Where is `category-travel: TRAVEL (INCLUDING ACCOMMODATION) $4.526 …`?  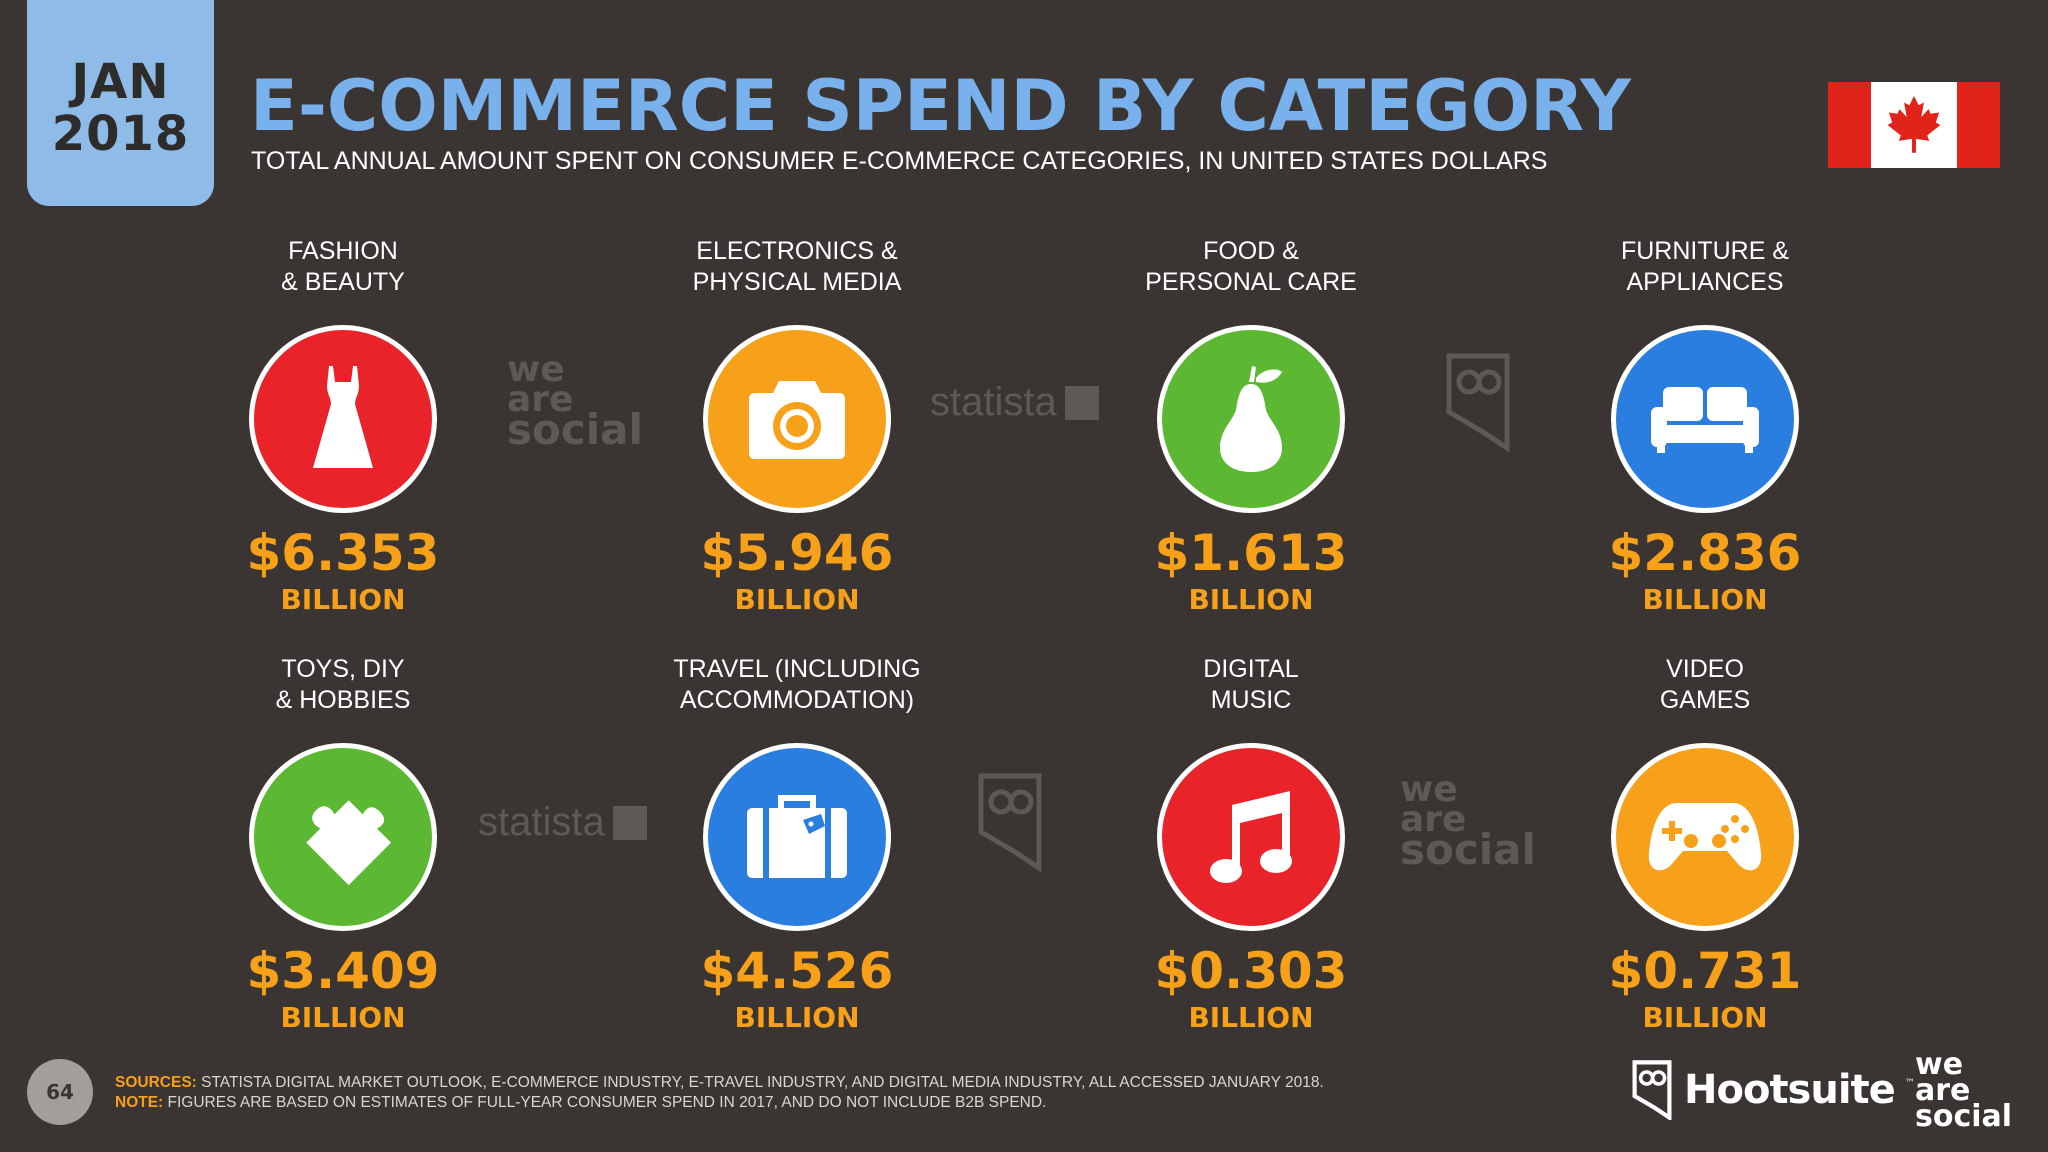 category-travel: TRAVEL (INCLUDING ACCOMMODATION) $4.526 … is located at coordinates (797, 844).